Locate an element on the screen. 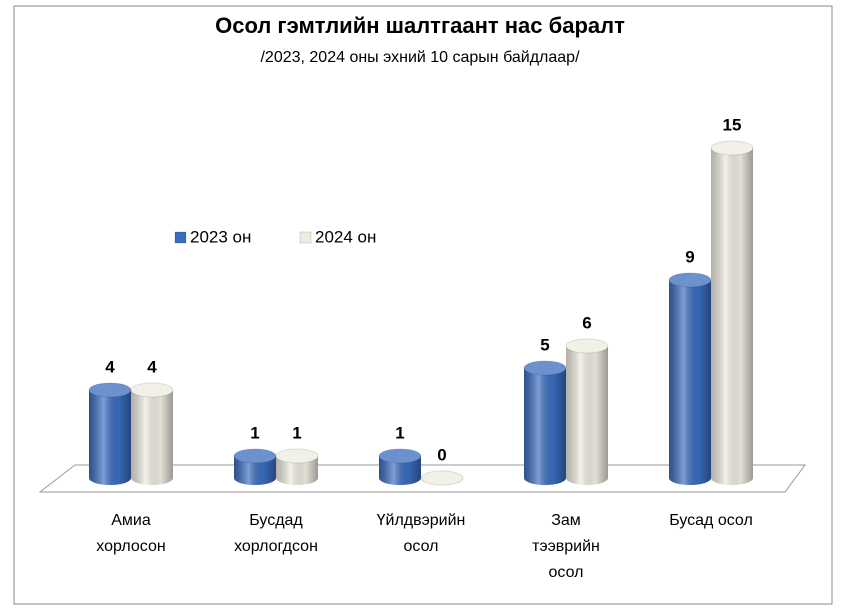 This screenshot has height=613, width=841. x-tick-label: Бусад осол is located at coordinates (711, 520).